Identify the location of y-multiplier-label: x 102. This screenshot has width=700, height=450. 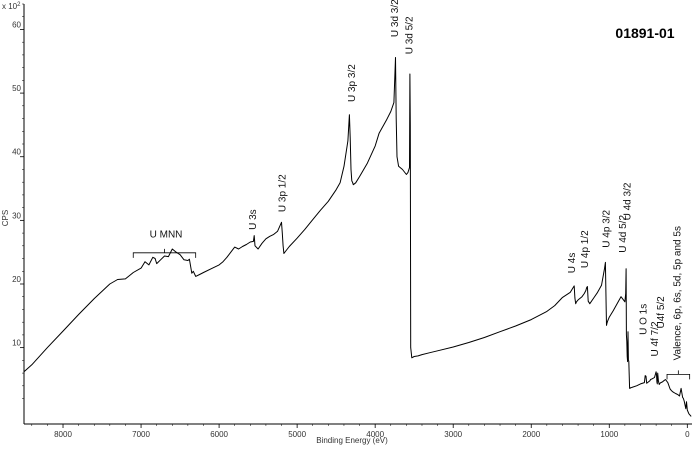
(11, 6).